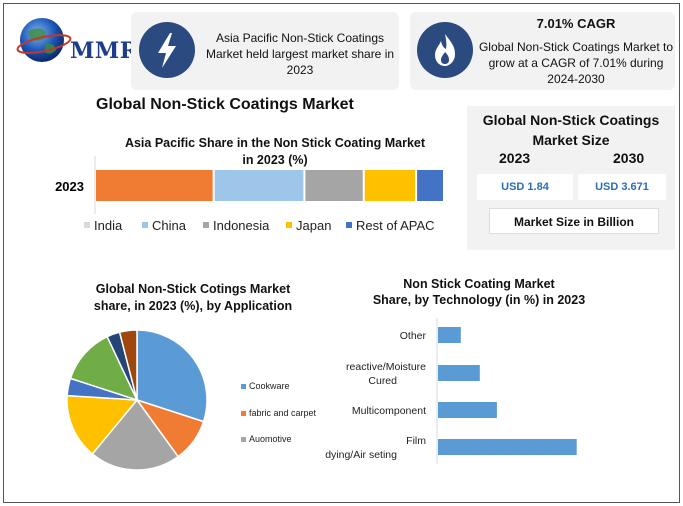 Image resolution: width=683 pixels, height=506 pixels. I want to click on stacked-category-label: 2023, so click(69, 186).